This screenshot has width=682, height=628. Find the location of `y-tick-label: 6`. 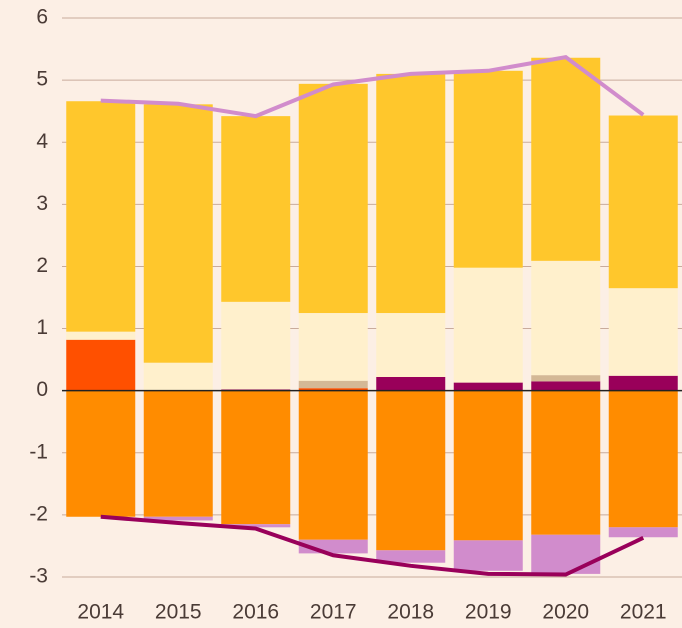

y-tick-label: 6 is located at coordinates (42, 17).